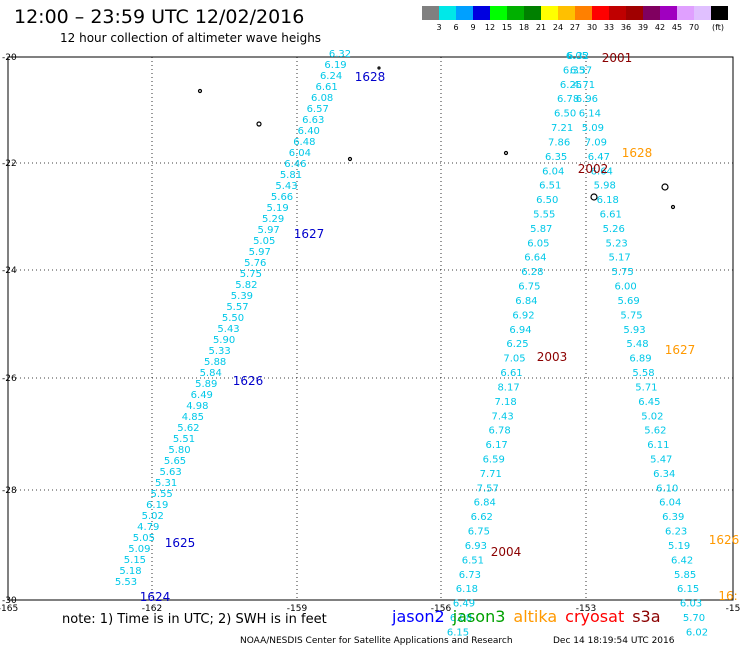 This screenshot has width=740, height=650. What do you see at coordinates (206, 384) in the screenshot?
I see `wave-height-value: 5.89` at bounding box center [206, 384].